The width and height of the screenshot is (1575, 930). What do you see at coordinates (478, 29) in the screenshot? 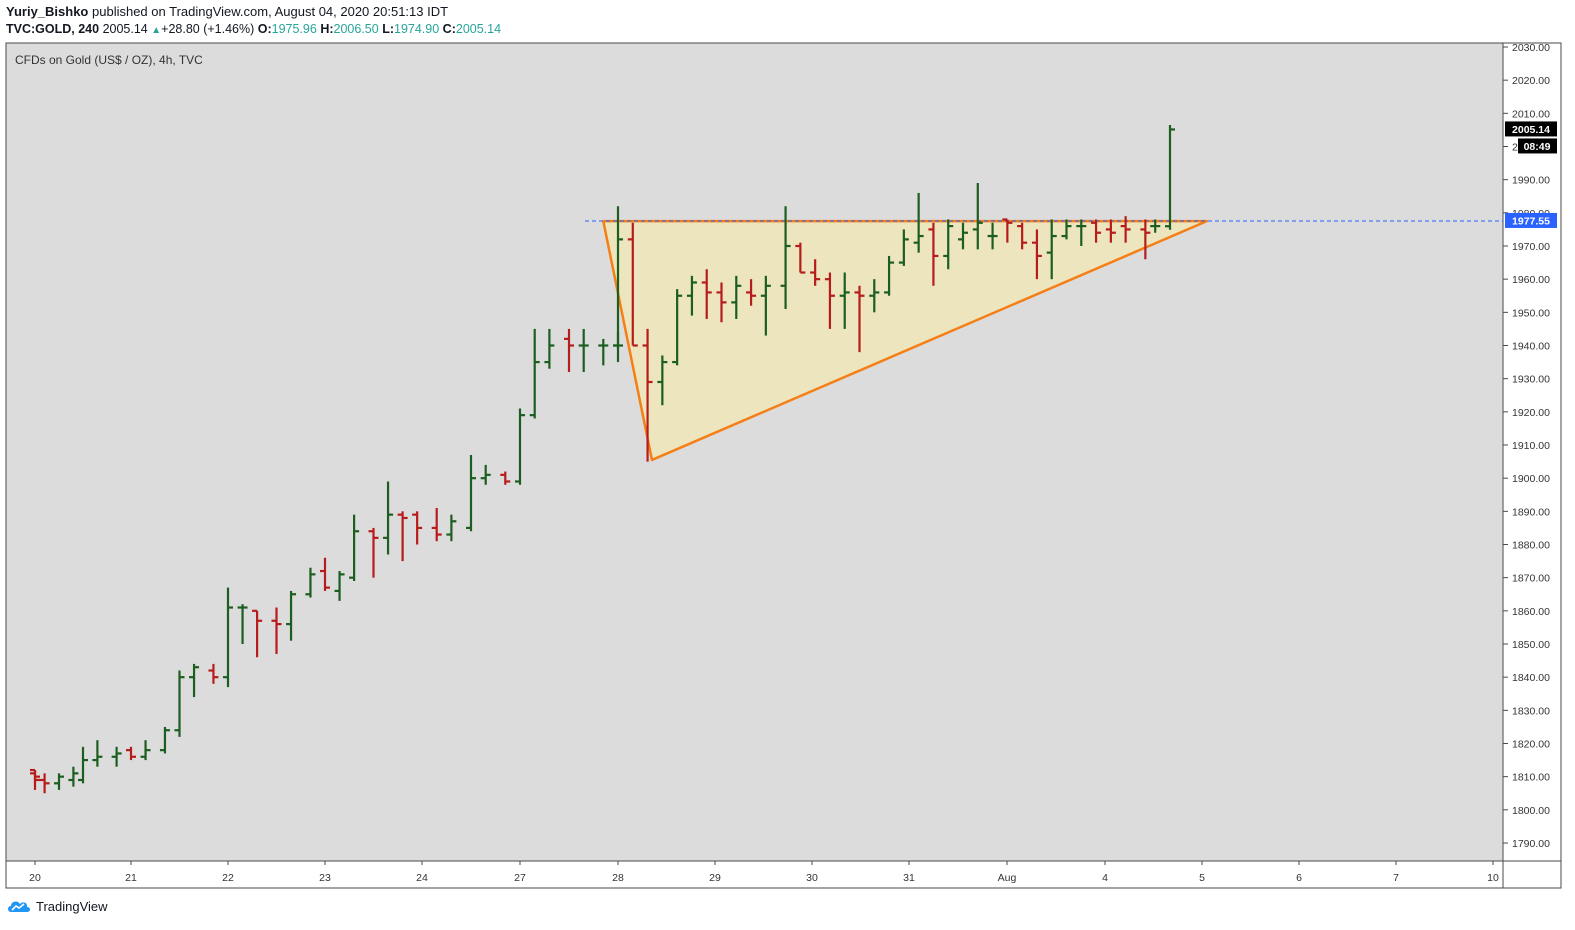
I see `close-value: 2005.14` at bounding box center [478, 29].